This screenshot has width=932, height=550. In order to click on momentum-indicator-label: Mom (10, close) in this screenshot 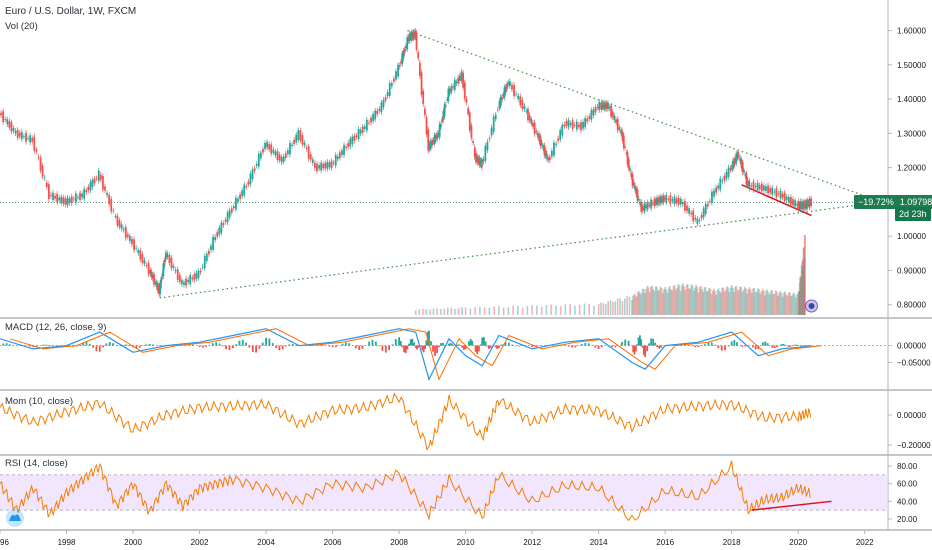, I will do `click(39, 401)`.